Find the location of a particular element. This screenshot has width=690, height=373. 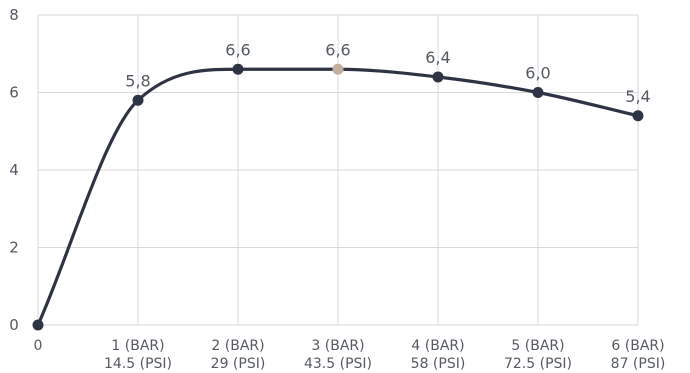

y-tick-label: 0 is located at coordinates (14, 325).